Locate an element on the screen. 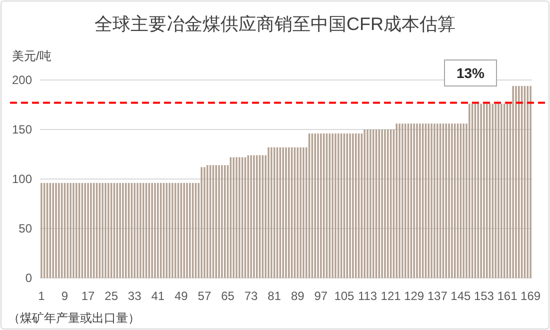 The image size is (550, 330). x-tick-label: 57 is located at coordinates (205, 296).